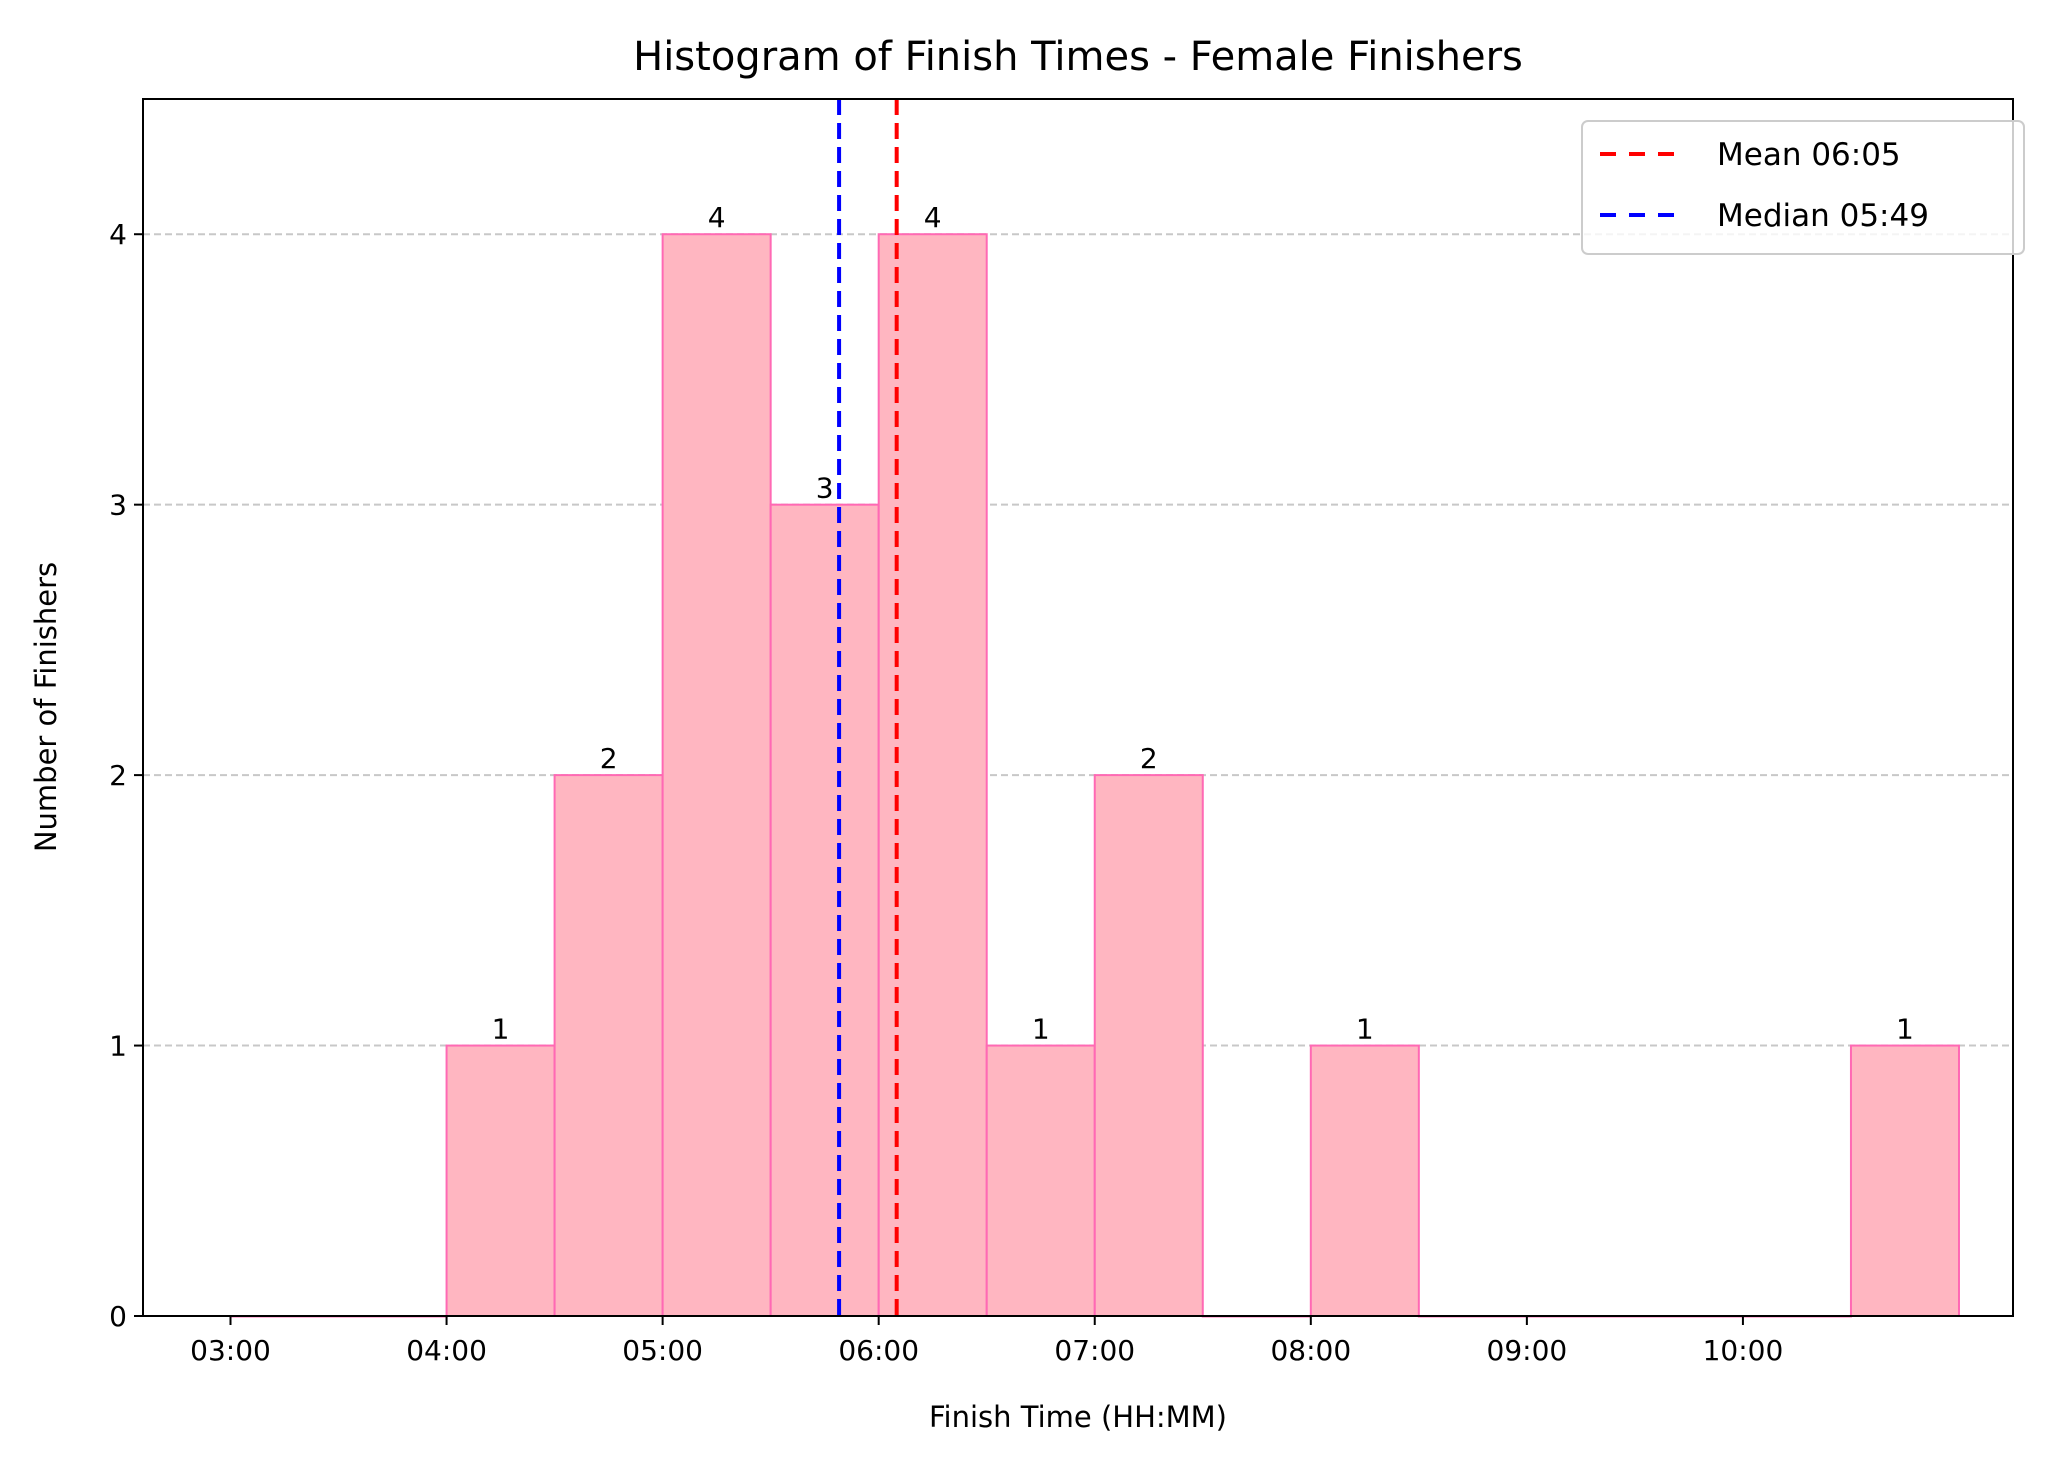  I want to click on bar-count-label: 3, so click(825, 488).